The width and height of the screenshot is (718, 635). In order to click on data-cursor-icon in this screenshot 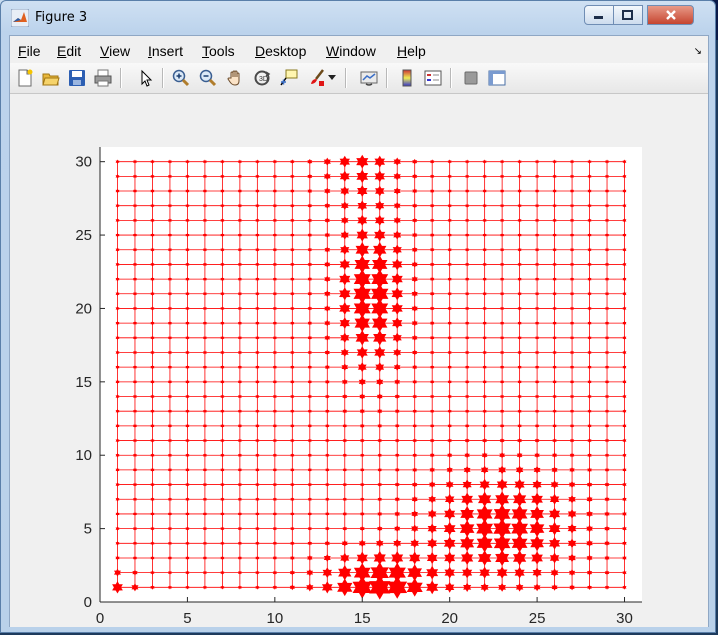, I will do `click(289, 78)`.